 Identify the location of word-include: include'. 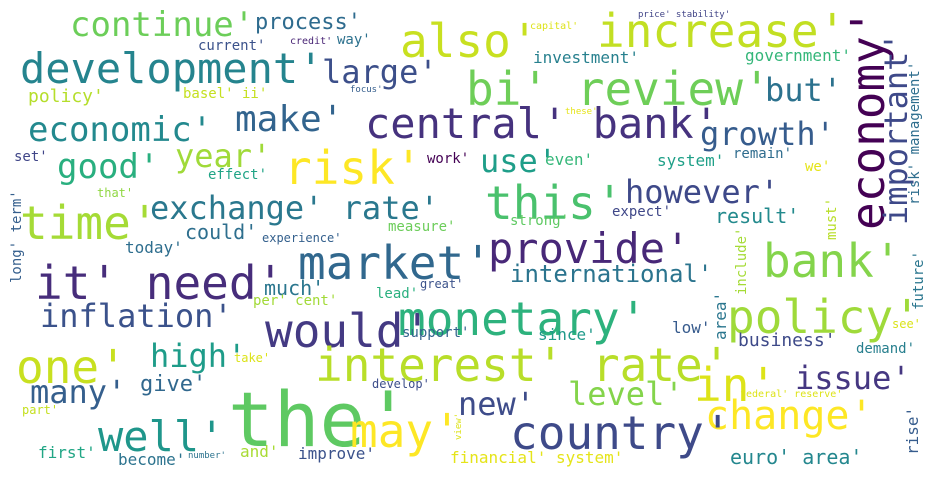
(742, 261).